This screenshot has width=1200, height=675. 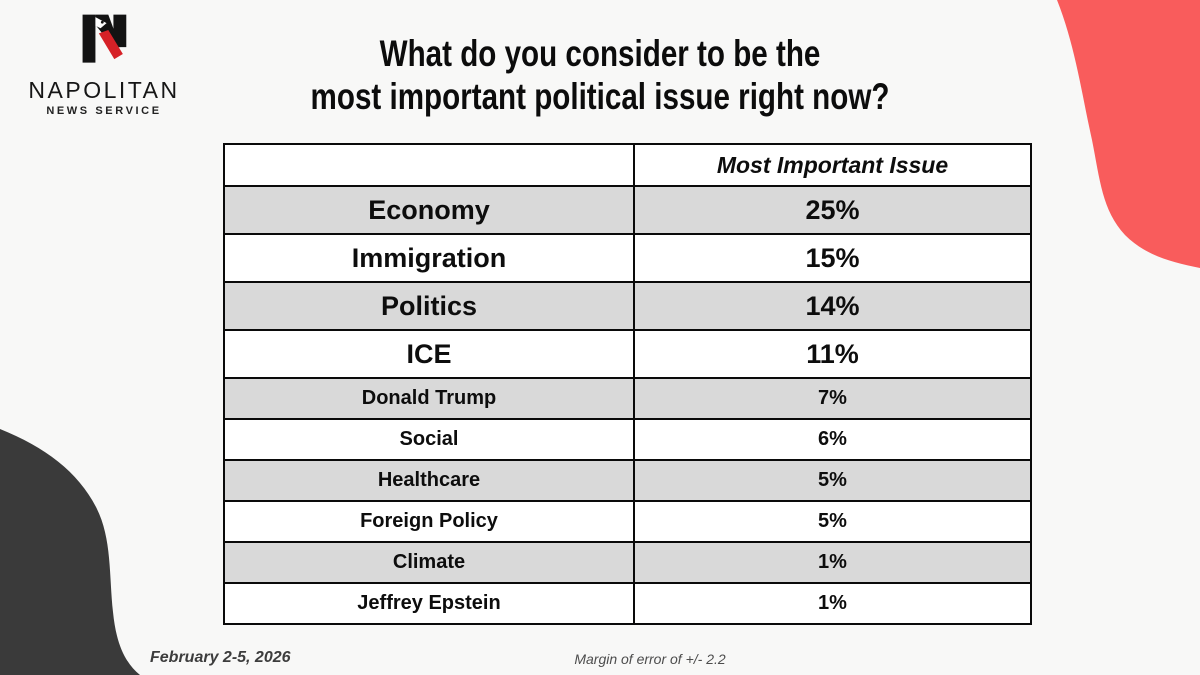 What do you see at coordinates (832, 439) in the screenshot?
I see `issue-value: 6%` at bounding box center [832, 439].